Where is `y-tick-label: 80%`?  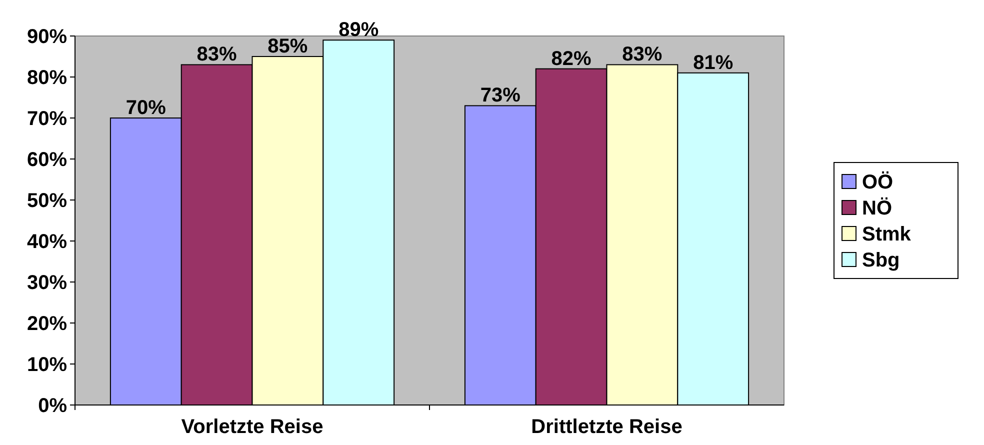 y-tick-label: 80% is located at coordinates (47, 78).